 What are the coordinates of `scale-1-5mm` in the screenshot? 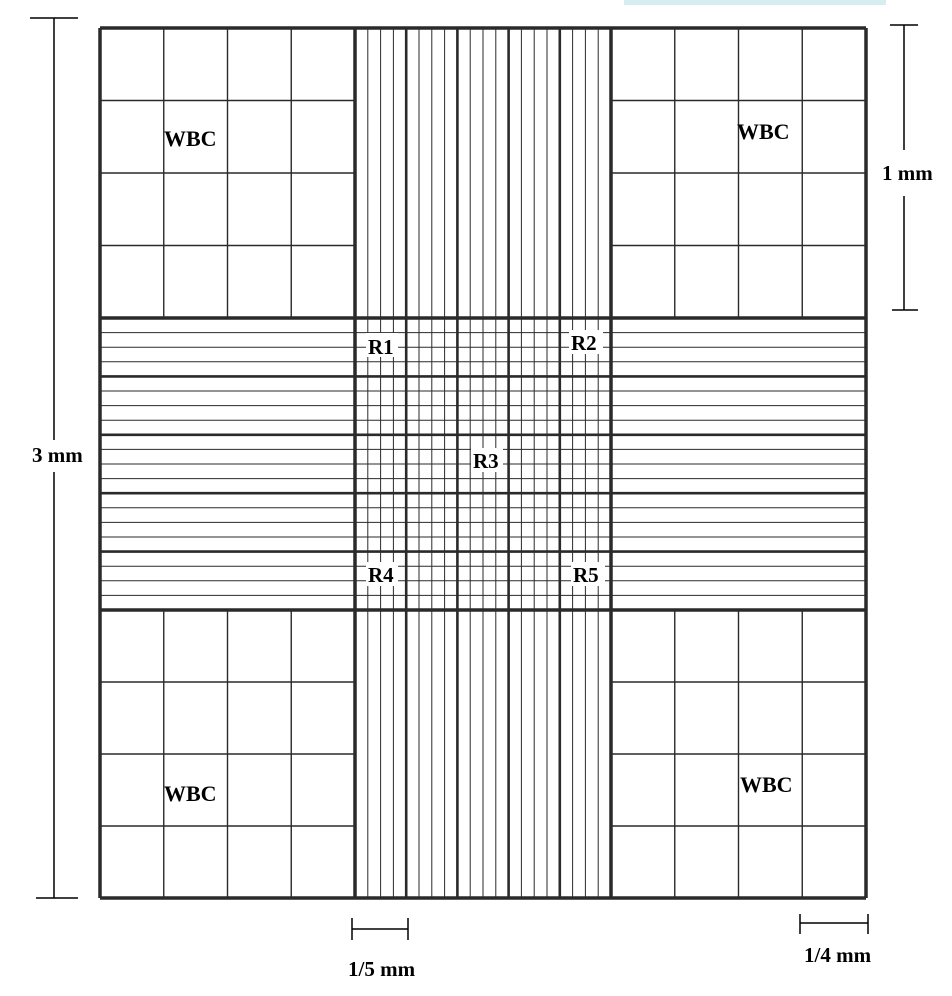 It's located at (380, 929).